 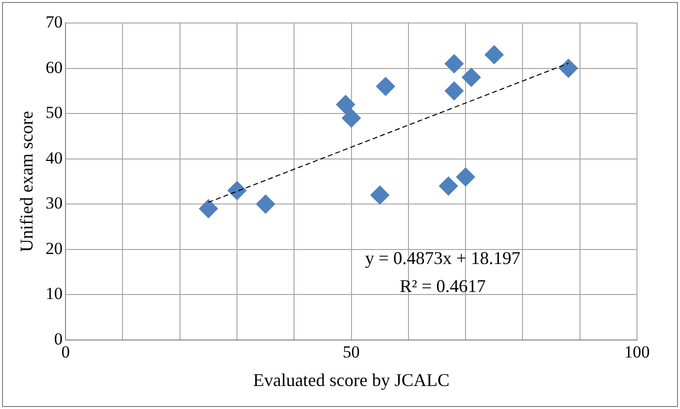 What do you see at coordinates (351, 380) in the screenshot?
I see `x-axis-title: Evaluated score by JCALC` at bounding box center [351, 380].